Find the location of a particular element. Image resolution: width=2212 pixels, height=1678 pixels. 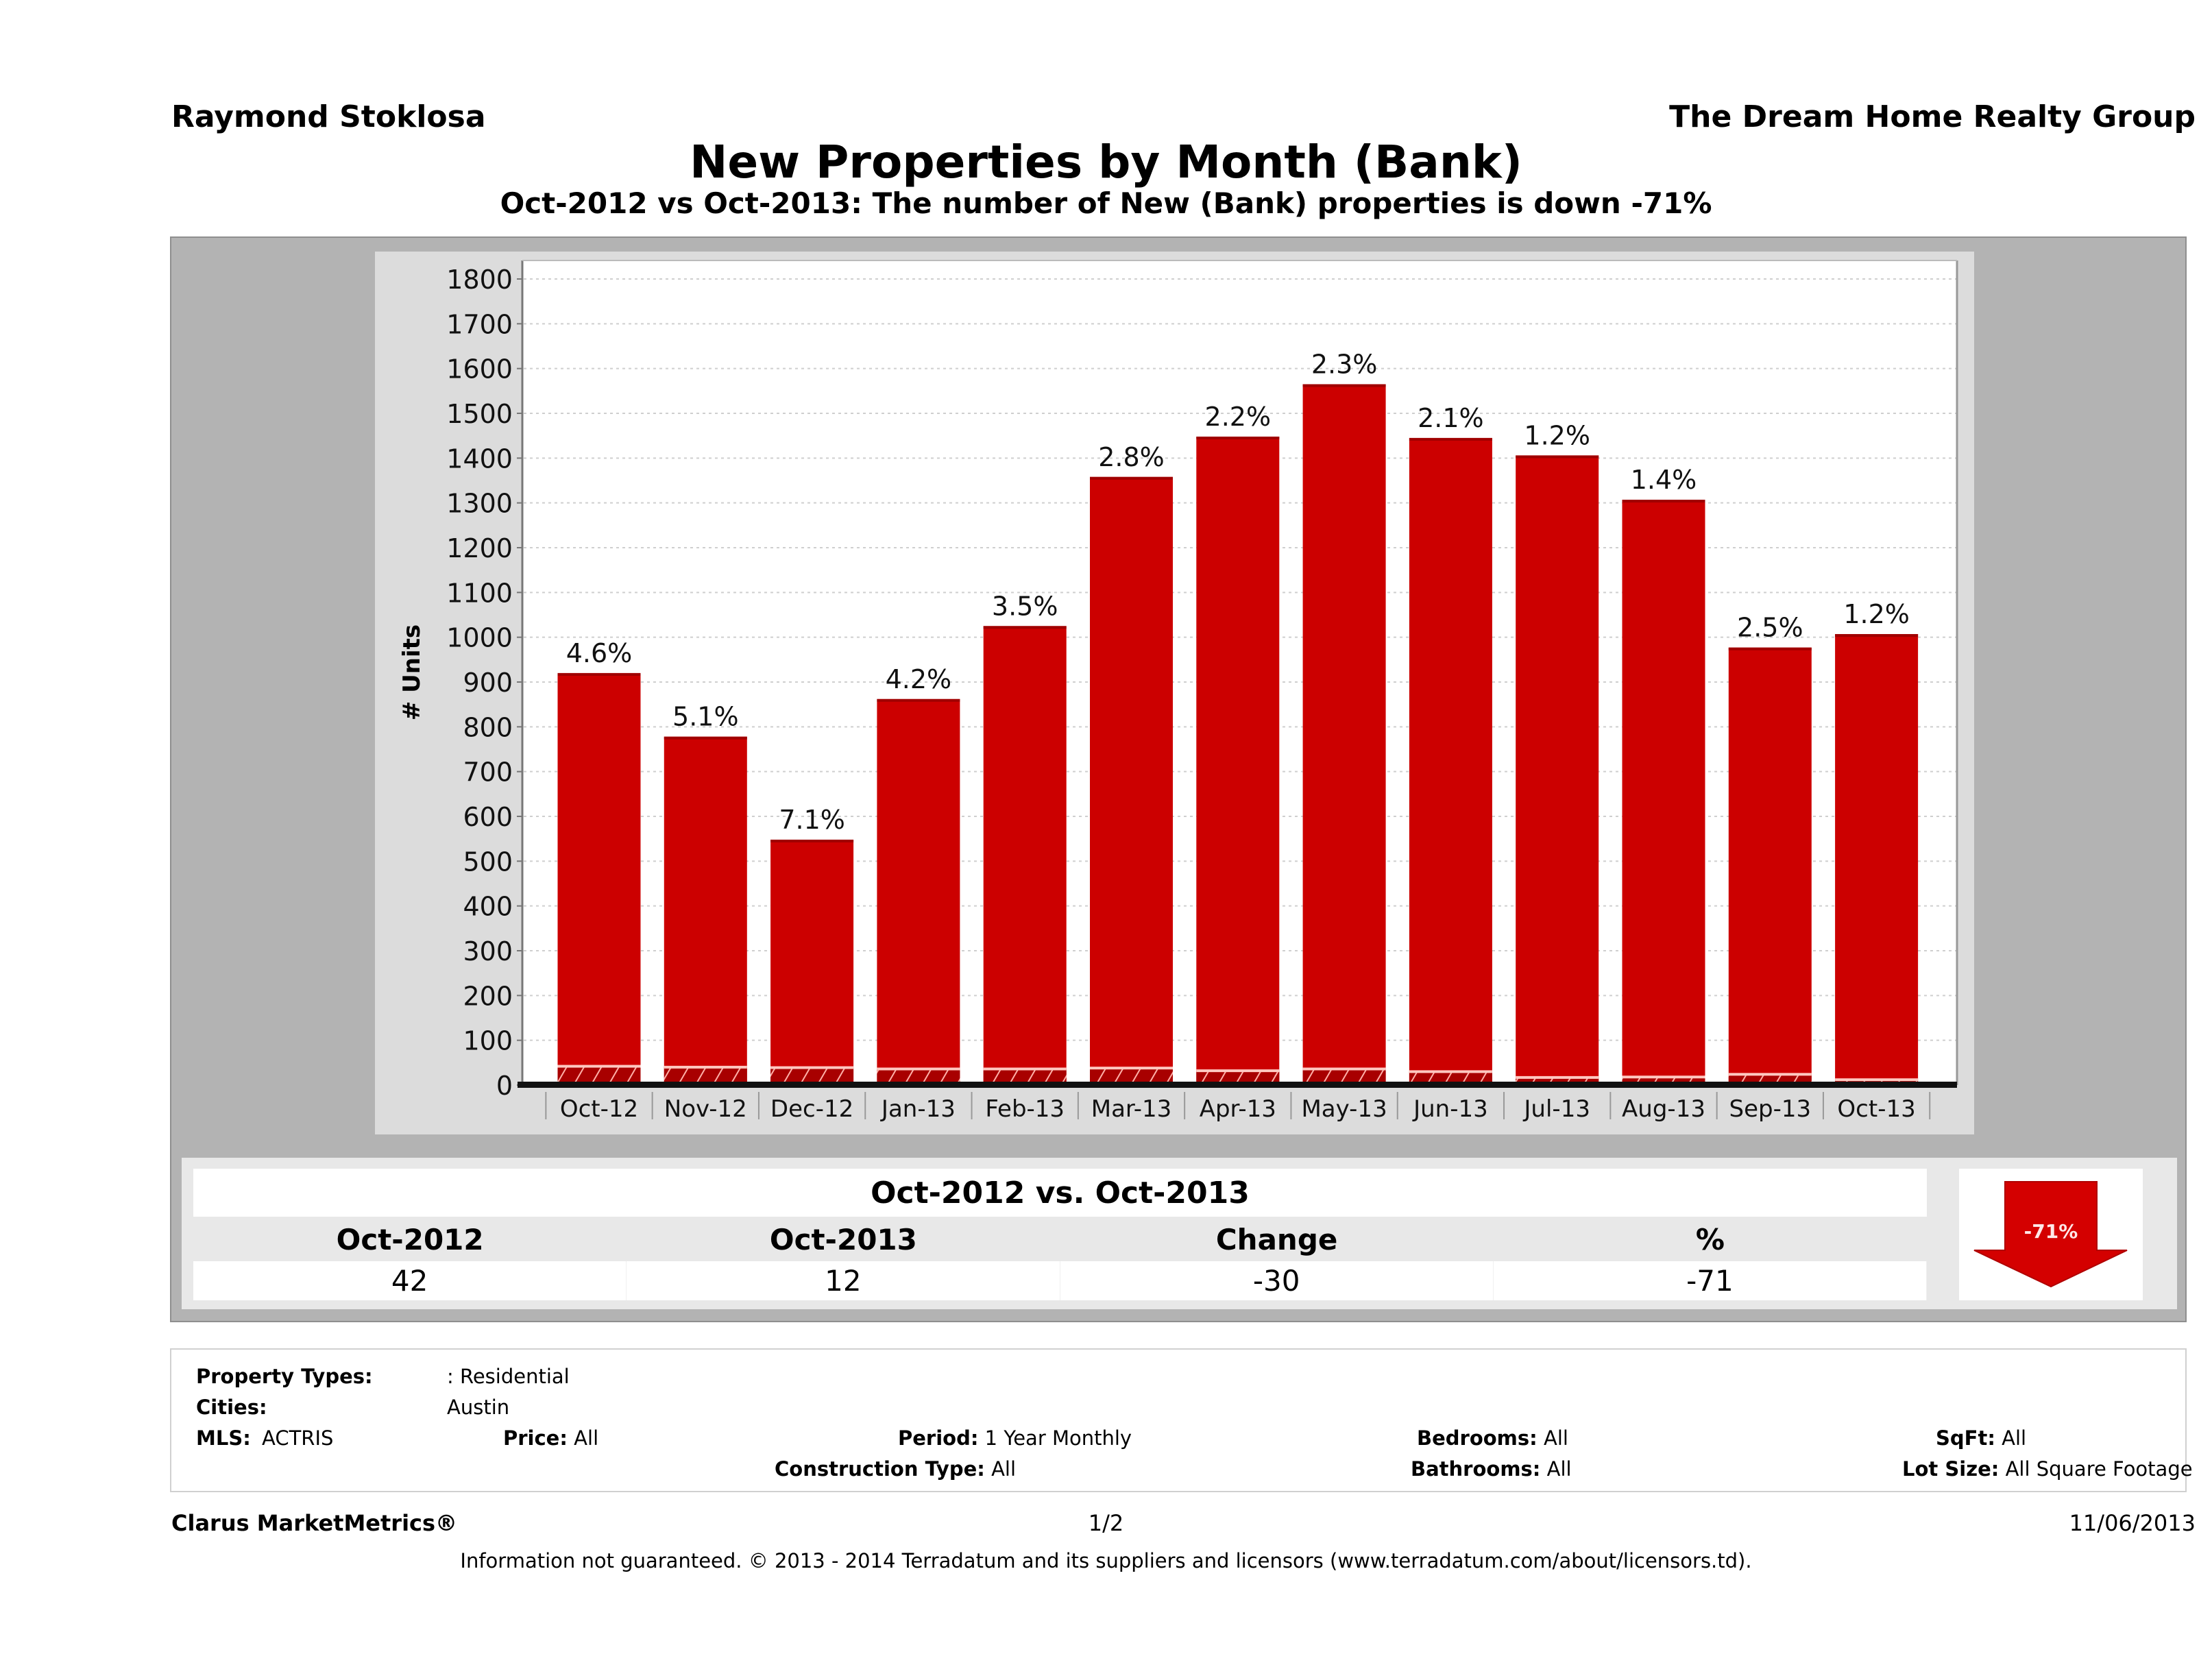

cities-value: Austin is located at coordinates (478, 1407).